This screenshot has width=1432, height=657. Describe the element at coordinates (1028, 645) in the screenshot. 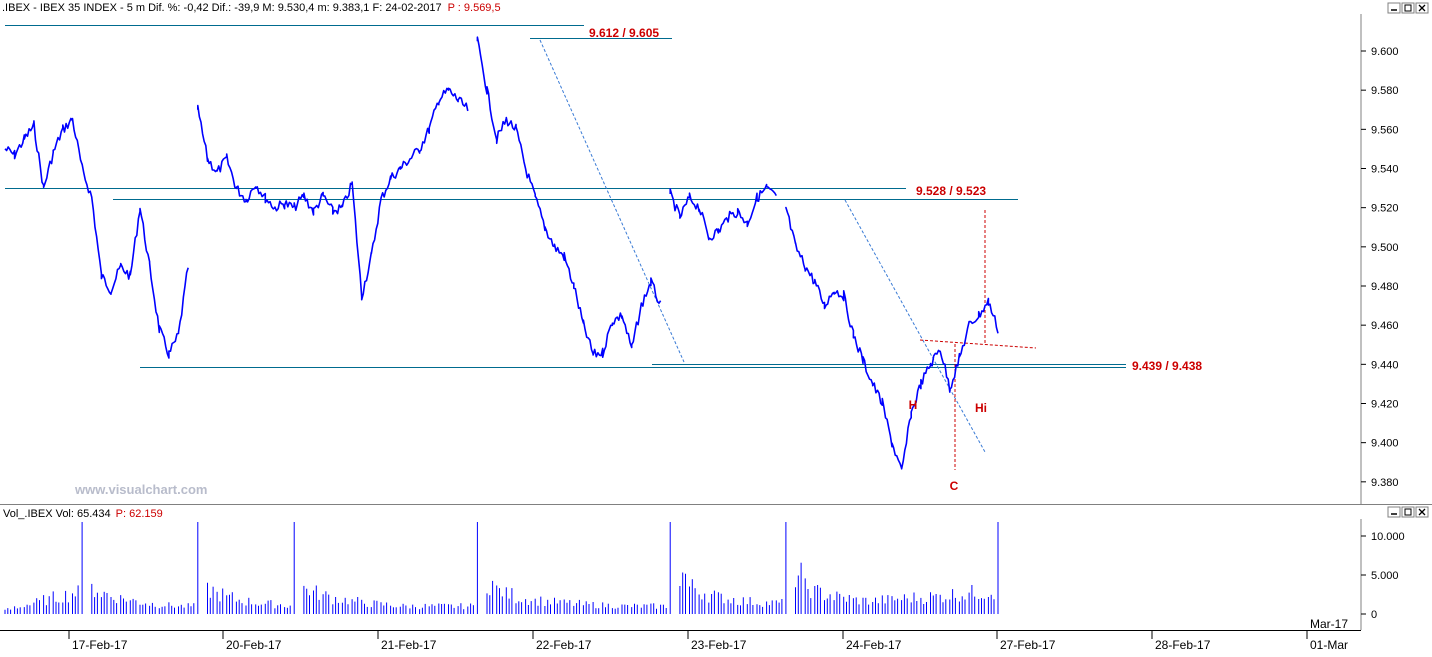

I see `time-axis-tick-label: 27-Feb-17` at that location.